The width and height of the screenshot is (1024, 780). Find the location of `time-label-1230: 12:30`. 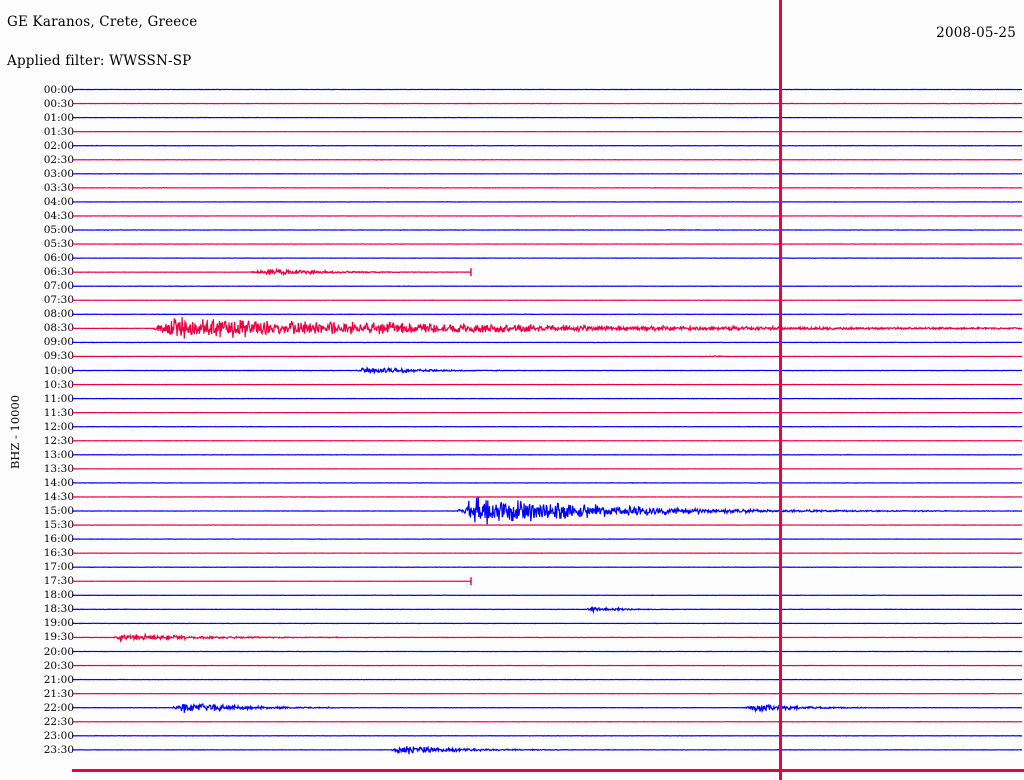

time-label-1230: 12:30 is located at coordinates (58, 440).